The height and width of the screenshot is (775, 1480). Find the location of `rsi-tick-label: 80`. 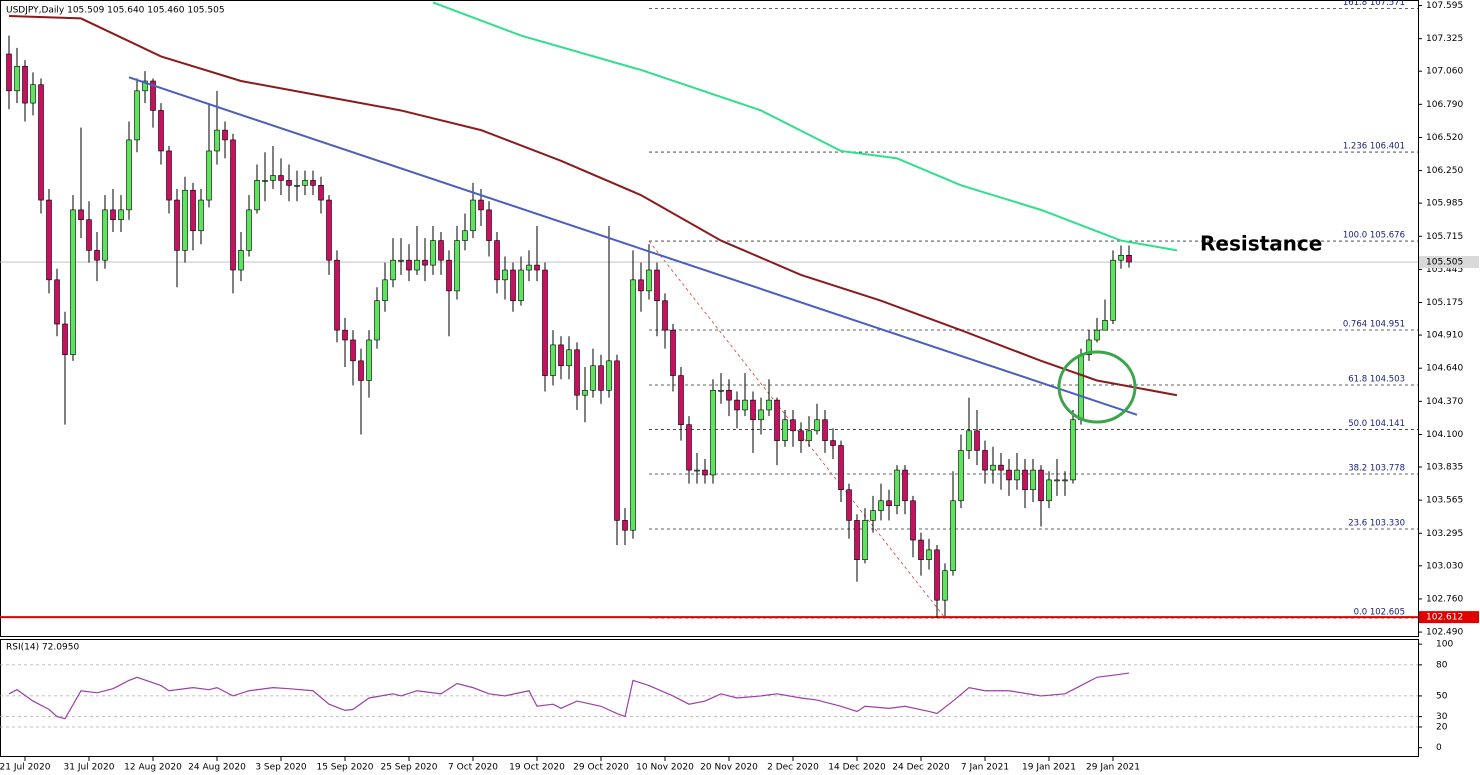

rsi-tick-label: 80 is located at coordinates (1442, 665).